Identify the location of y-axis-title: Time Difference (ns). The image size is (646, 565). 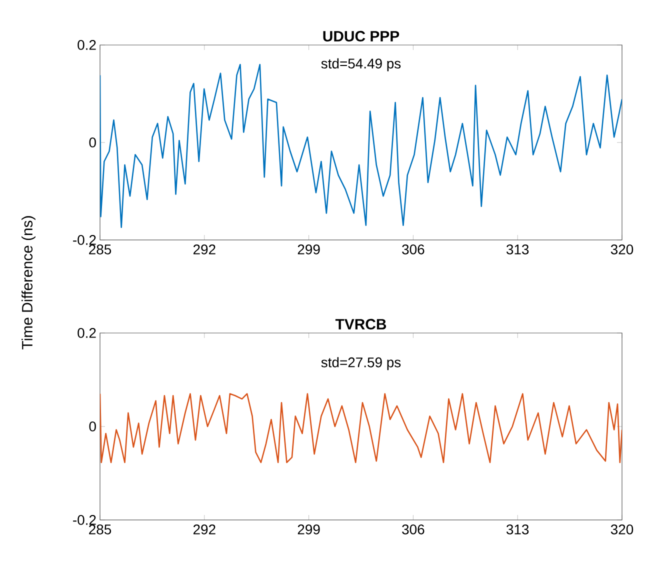
(29, 283).